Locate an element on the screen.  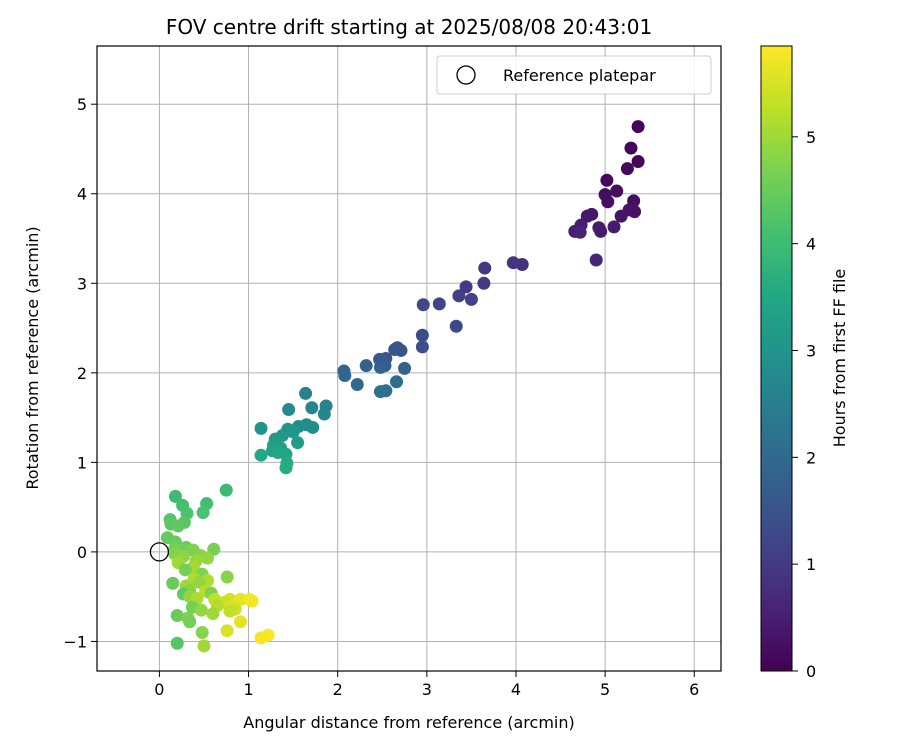
y-tick-label: −1 is located at coordinates (75, 641).